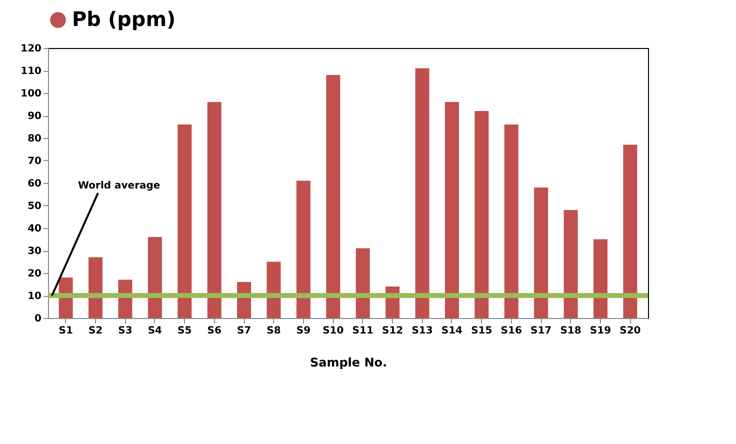 The width and height of the screenshot is (736, 444). Describe the element at coordinates (422, 331) in the screenshot. I see `x-tick-label: S13` at that location.